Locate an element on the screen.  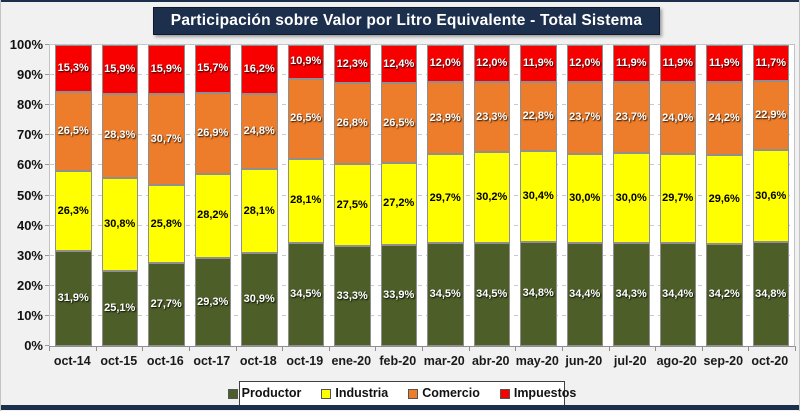
bar-slot-mar-20: 34,5% 29,7% 23,9% 12,0% is located at coordinates (445, 195).